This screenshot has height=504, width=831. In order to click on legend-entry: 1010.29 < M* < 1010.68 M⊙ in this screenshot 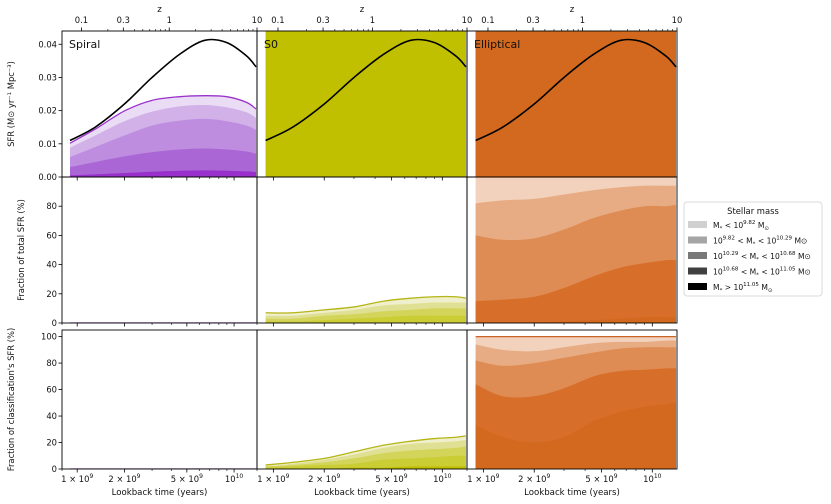, I will do `click(762, 257)`.